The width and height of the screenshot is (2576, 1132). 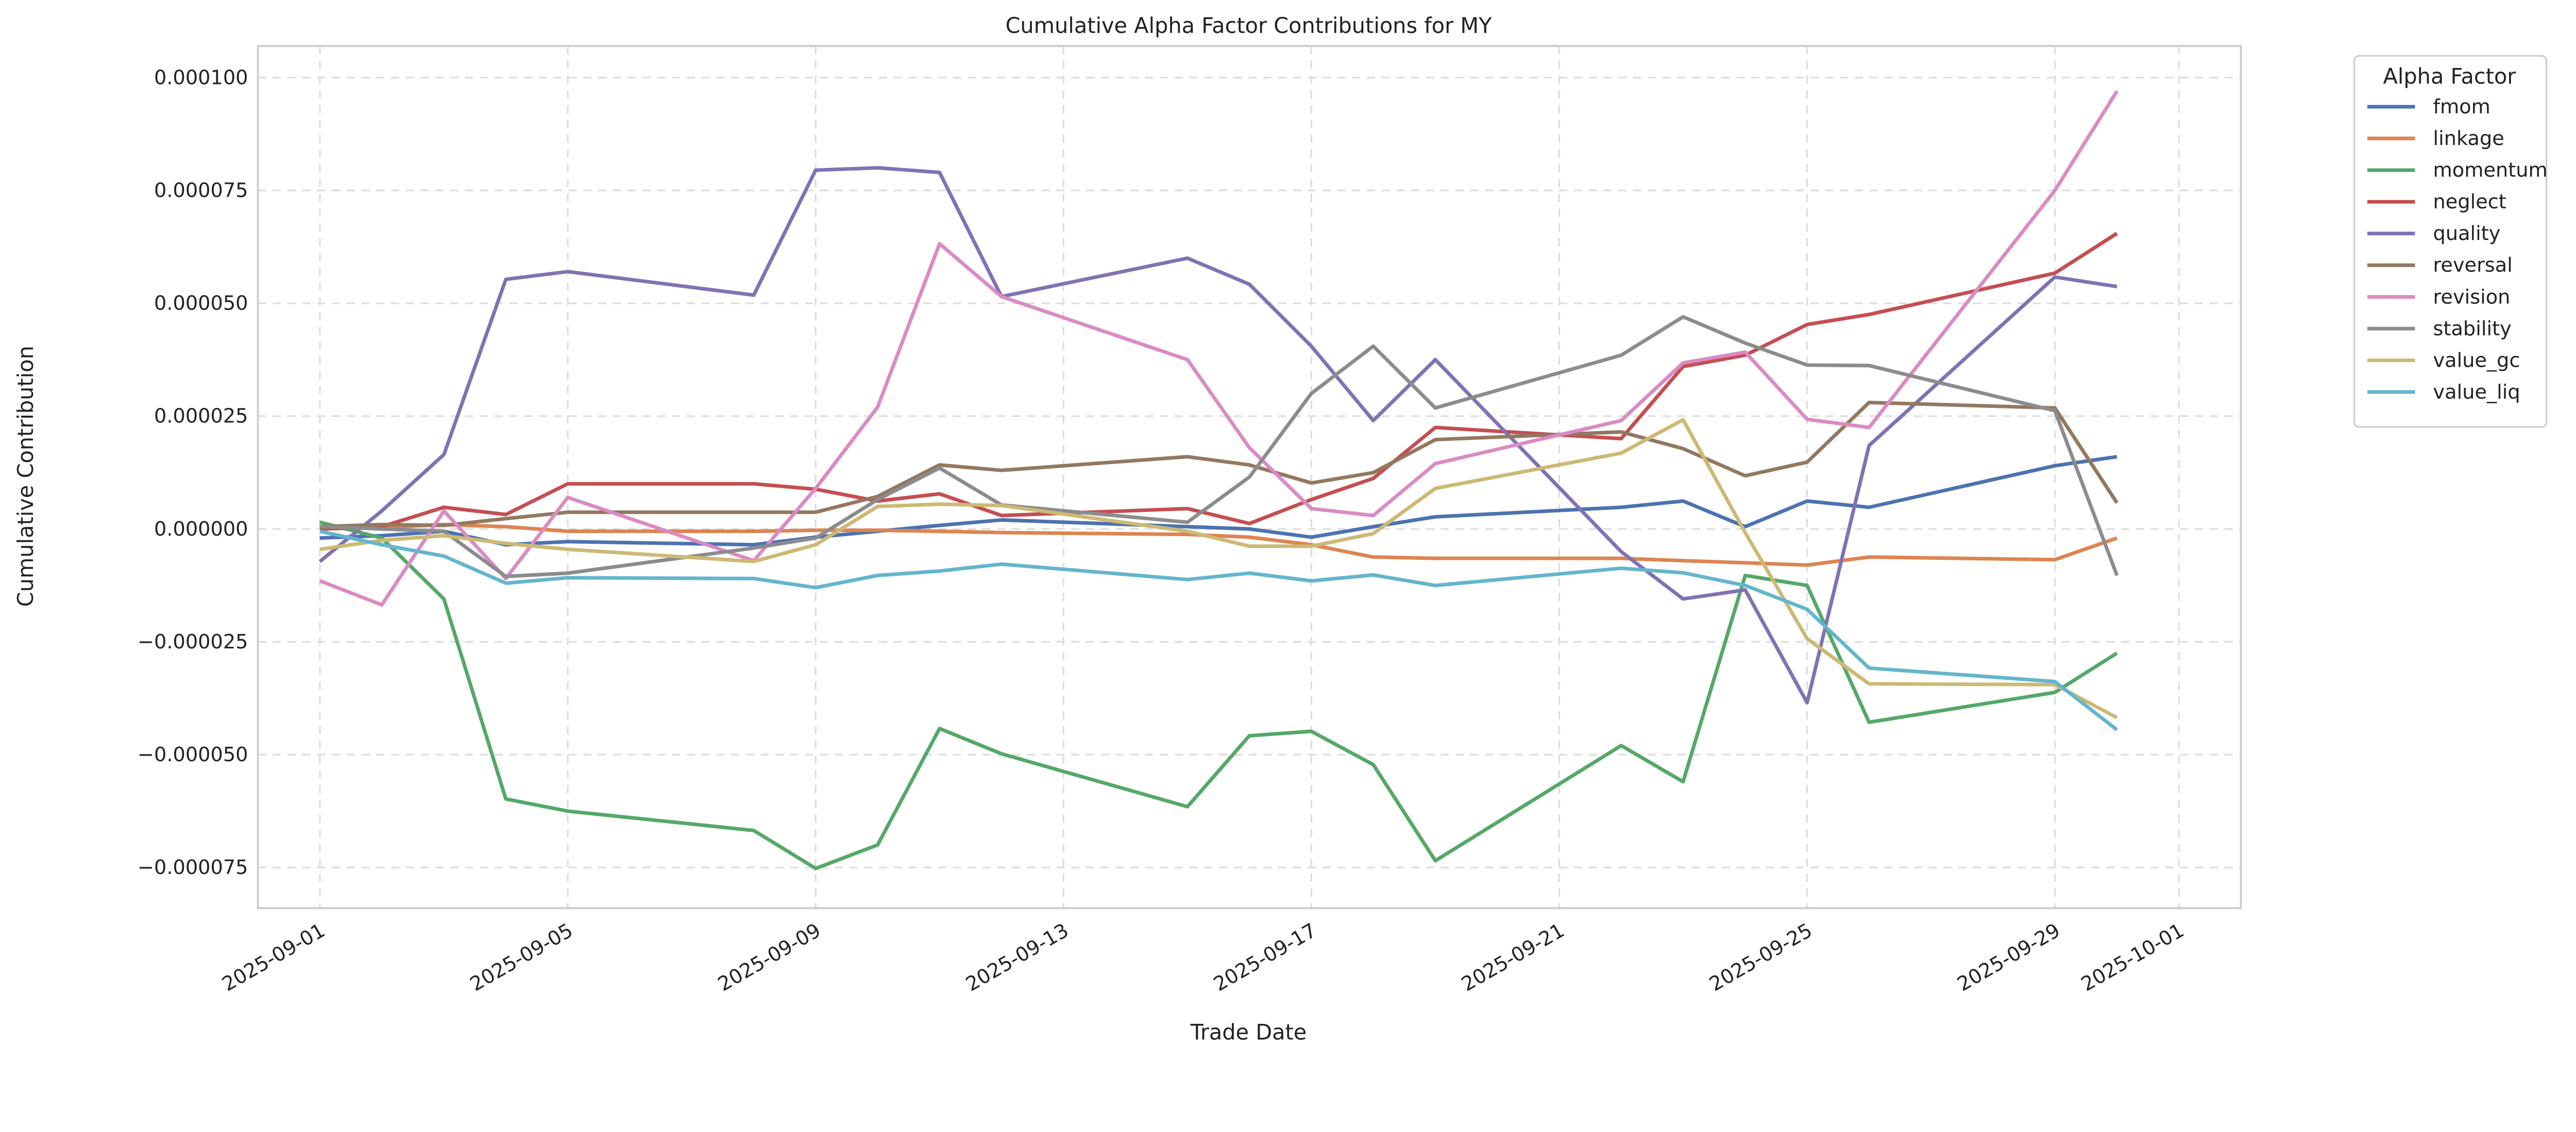 I want to click on legend-label-quality: quality, so click(x=2467, y=234).